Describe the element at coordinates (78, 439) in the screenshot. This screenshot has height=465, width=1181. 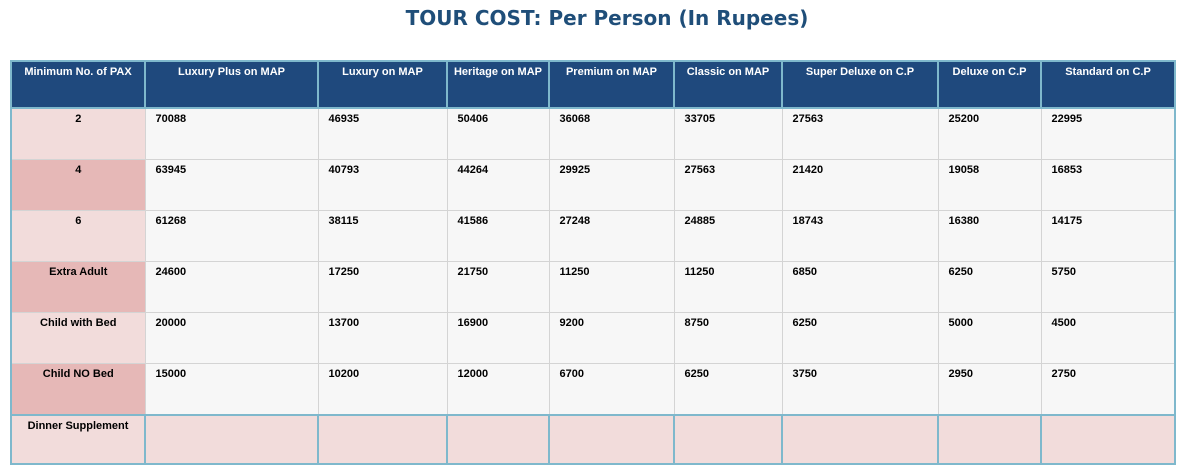
I see `row-label: Dinner Supplement` at that location.